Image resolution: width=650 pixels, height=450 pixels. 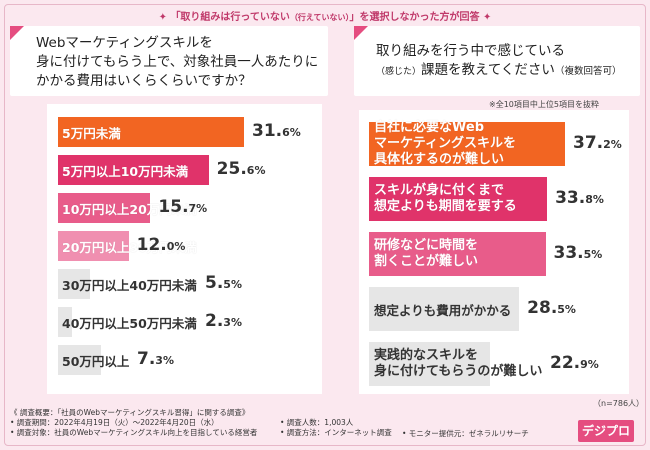 What do you see at coordinates (198, 209) in the screenshot?
I see `value-decimal: 7%` at bounding box center [198, 209].